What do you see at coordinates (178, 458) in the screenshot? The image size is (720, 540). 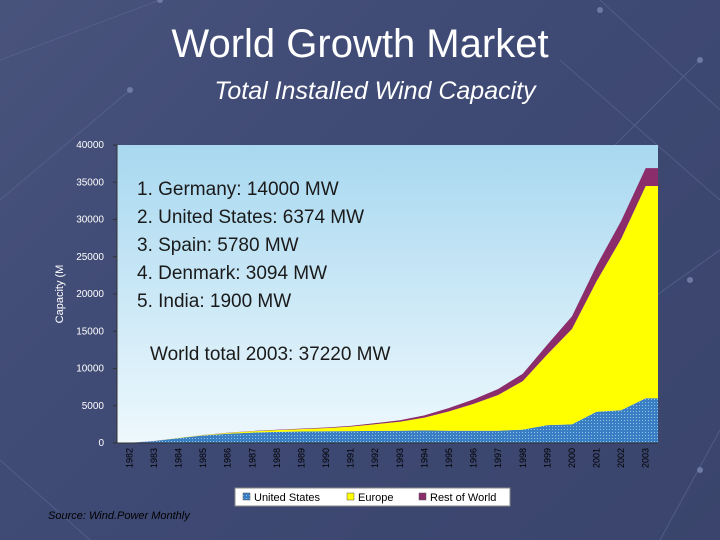 I see `x-tick-label: 1984` at bounding box center [178, 458].